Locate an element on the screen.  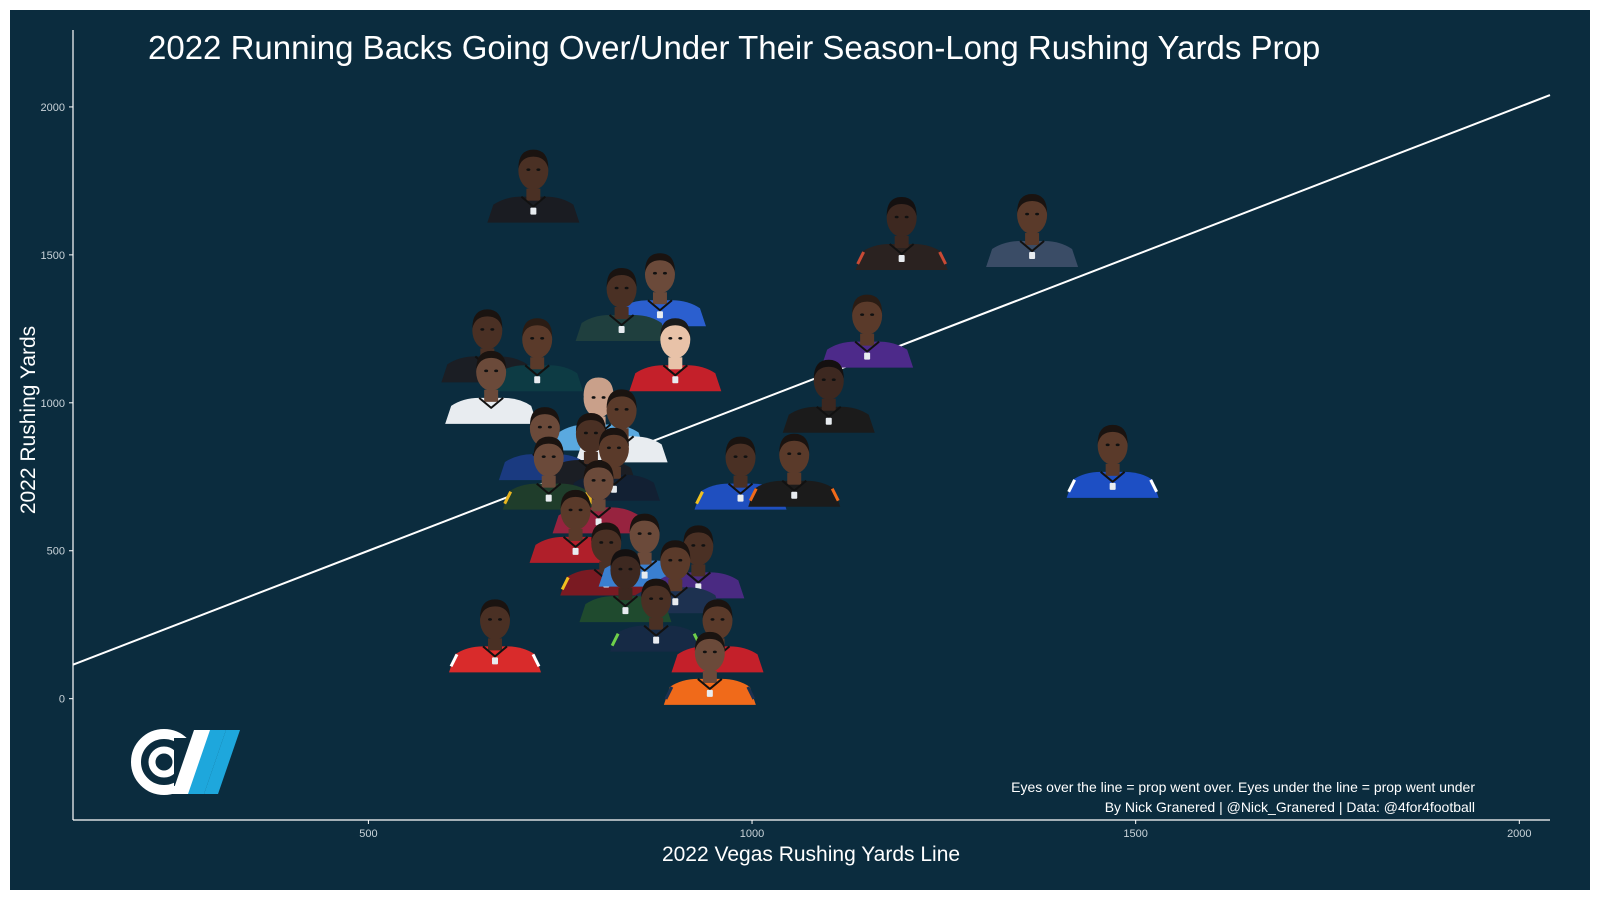
y-axis-ticks: 0 500 1000 1500 2000 is located at coordinates (57, 404).